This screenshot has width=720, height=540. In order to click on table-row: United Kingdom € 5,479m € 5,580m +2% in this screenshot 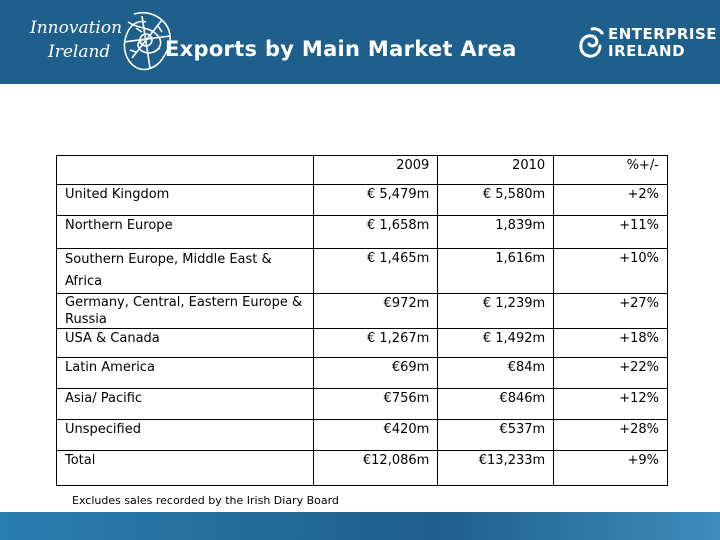, I will do `click(361, 200)`.